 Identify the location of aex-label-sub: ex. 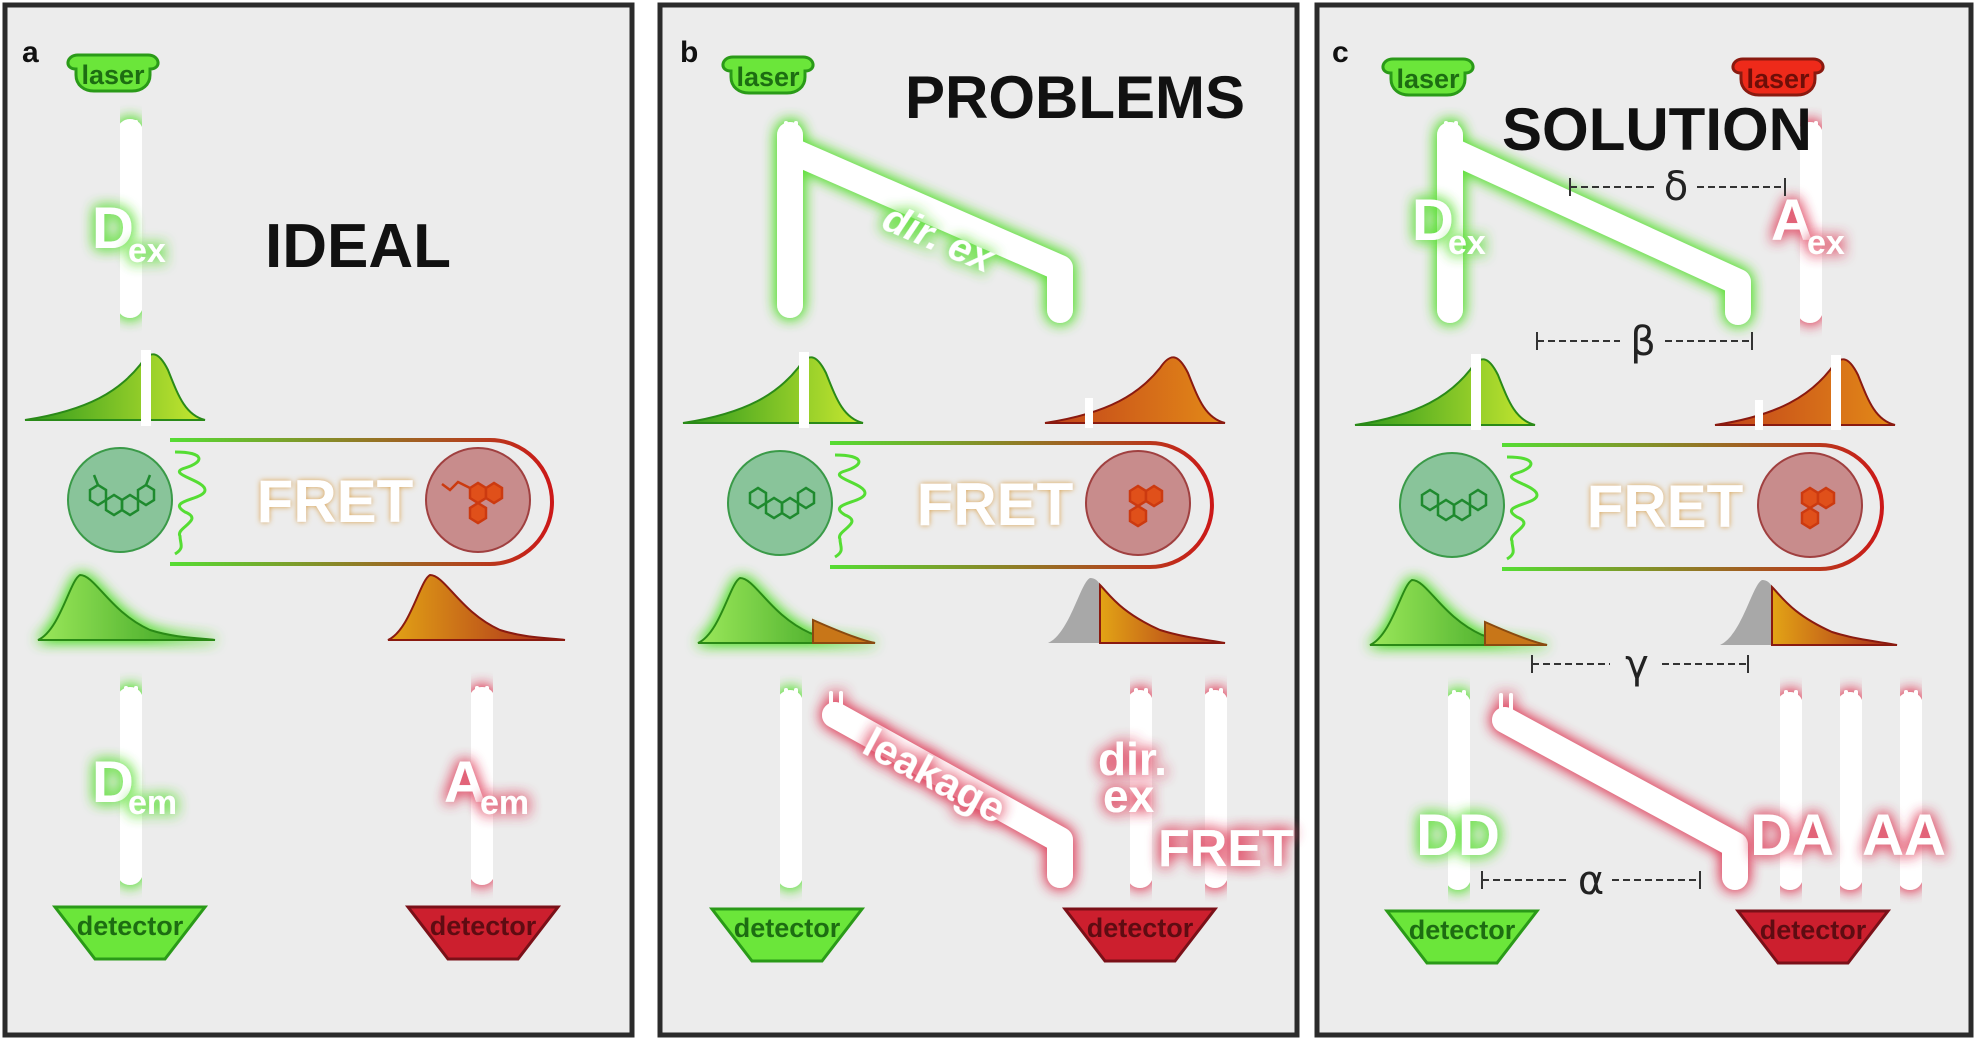
(1826, 243).